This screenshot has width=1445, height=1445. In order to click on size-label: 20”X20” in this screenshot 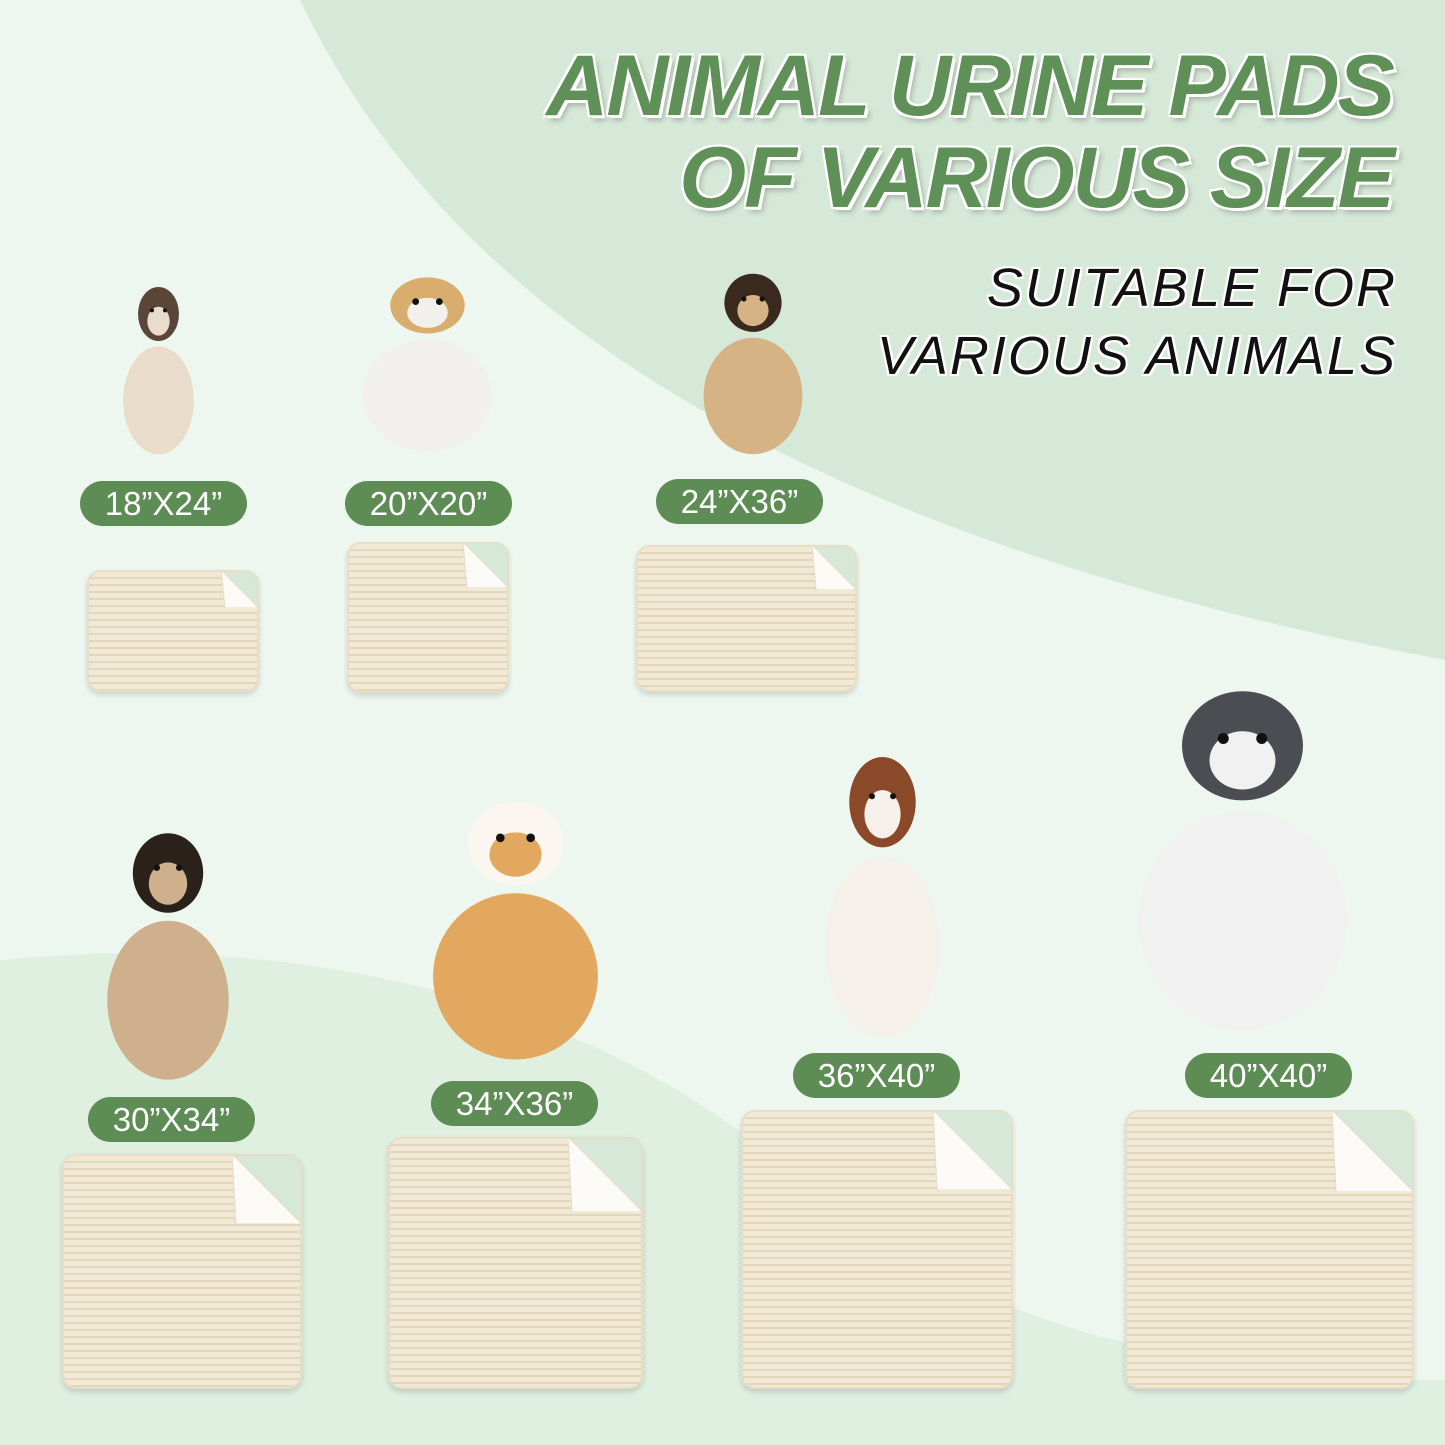, I will do `click(428, 503)`.